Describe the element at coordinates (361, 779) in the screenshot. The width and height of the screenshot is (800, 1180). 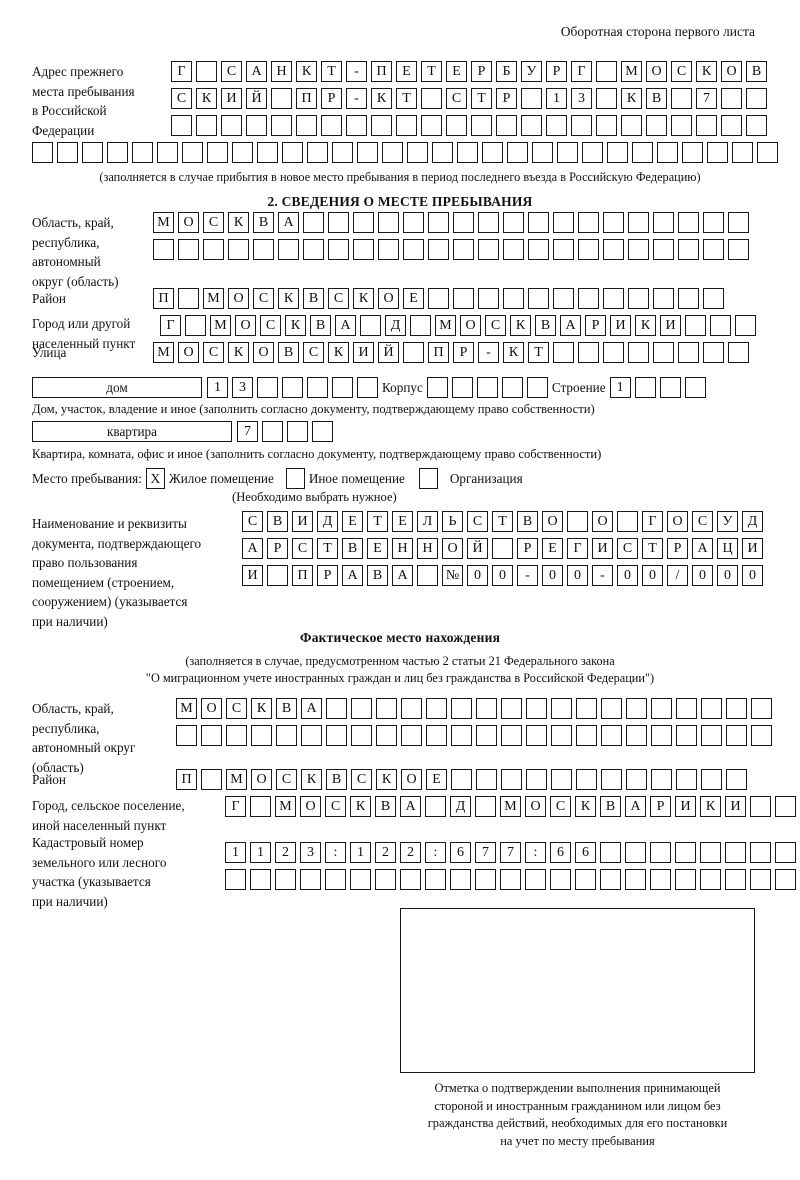
I see `actual-district-cell-8: С` at that location.